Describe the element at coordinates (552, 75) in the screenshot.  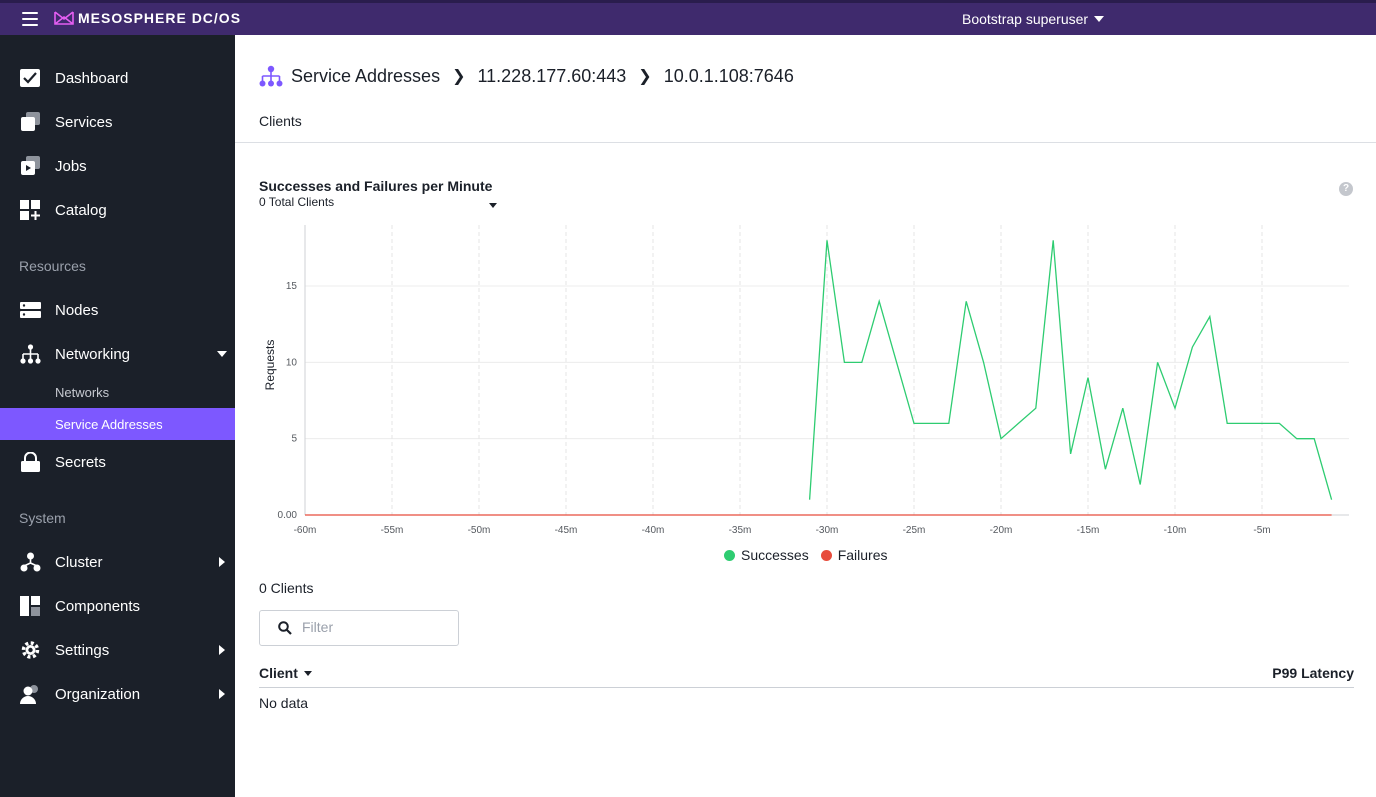
I see `breadcrumb-vip: 11.228.177.60:443` at that location.